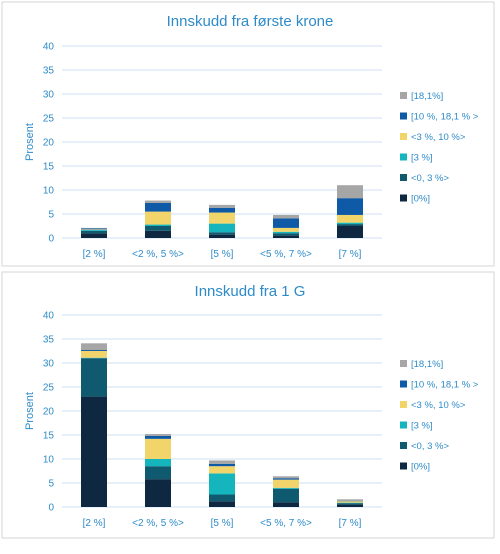  What do you see at coordinates (427, 96) in the screenshot?
I see `legend-label: [18,1%]` at bounding box center [427, 96].